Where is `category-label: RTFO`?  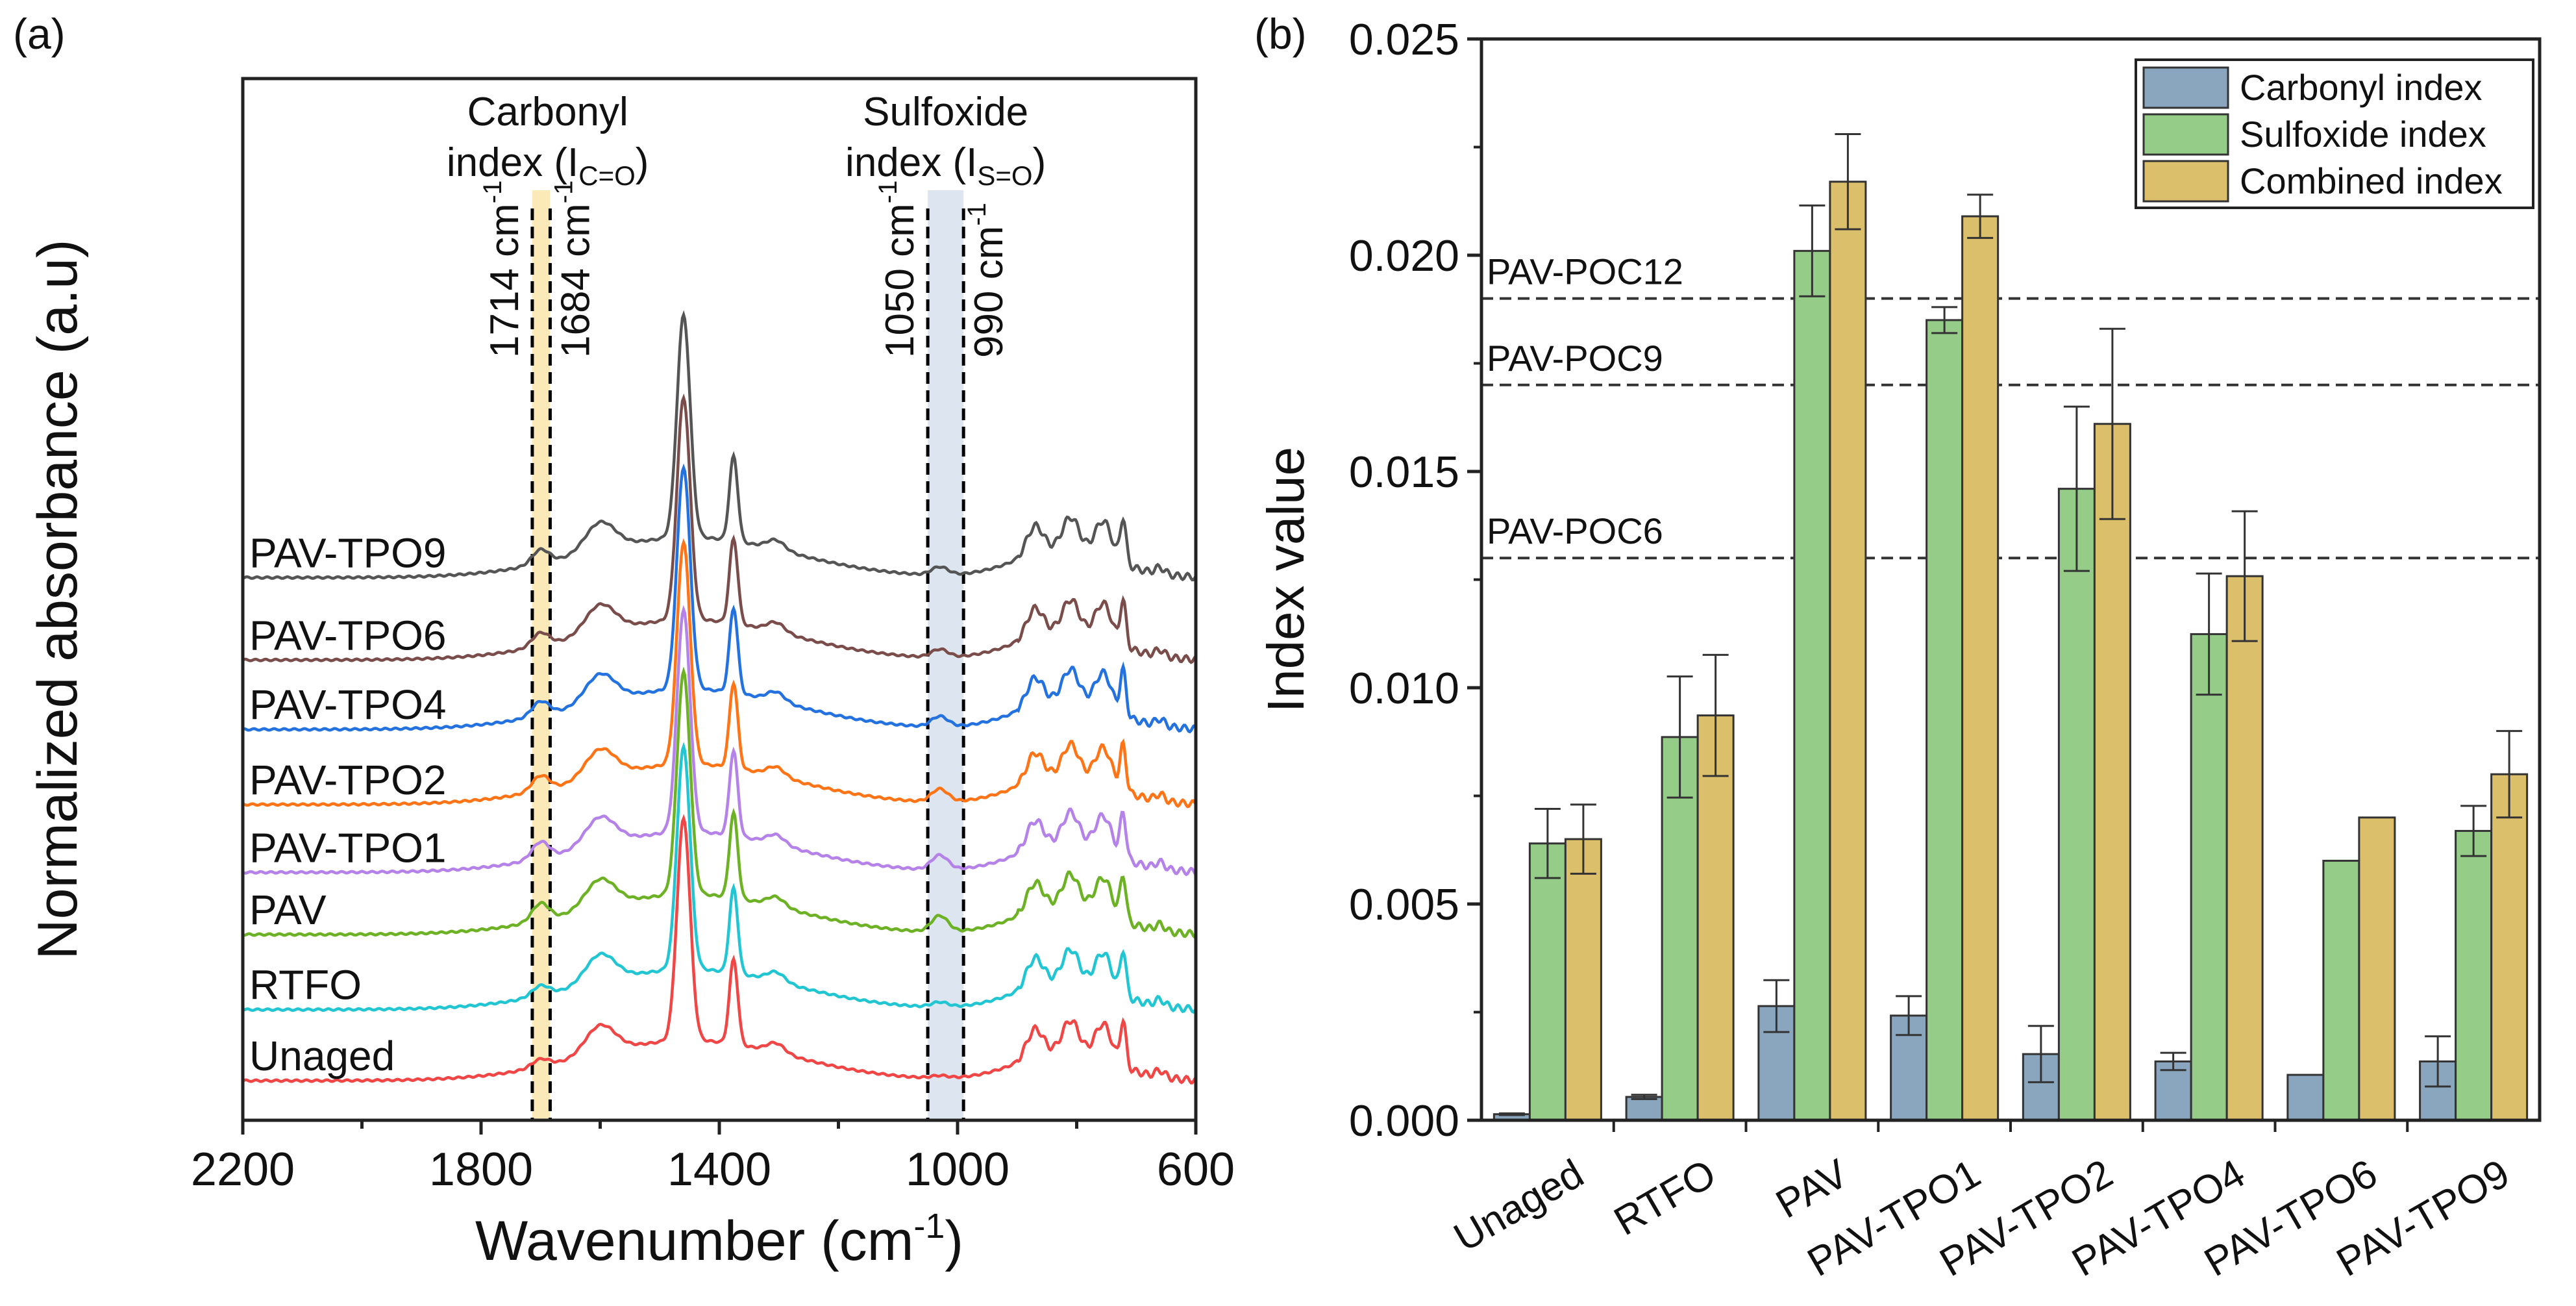 category-label: RTFO is located at coordinates (1665, 1197).